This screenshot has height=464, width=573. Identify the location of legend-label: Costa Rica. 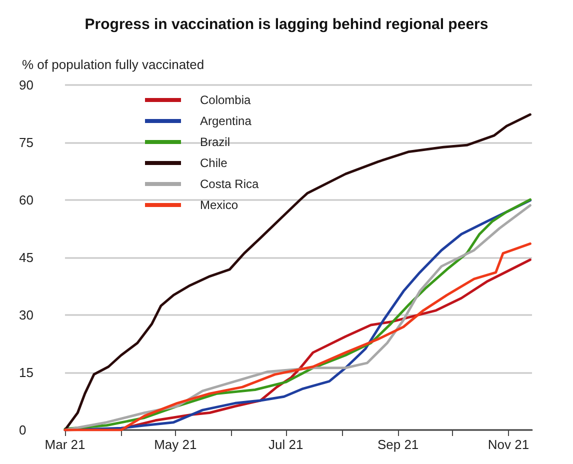
(230, 184).